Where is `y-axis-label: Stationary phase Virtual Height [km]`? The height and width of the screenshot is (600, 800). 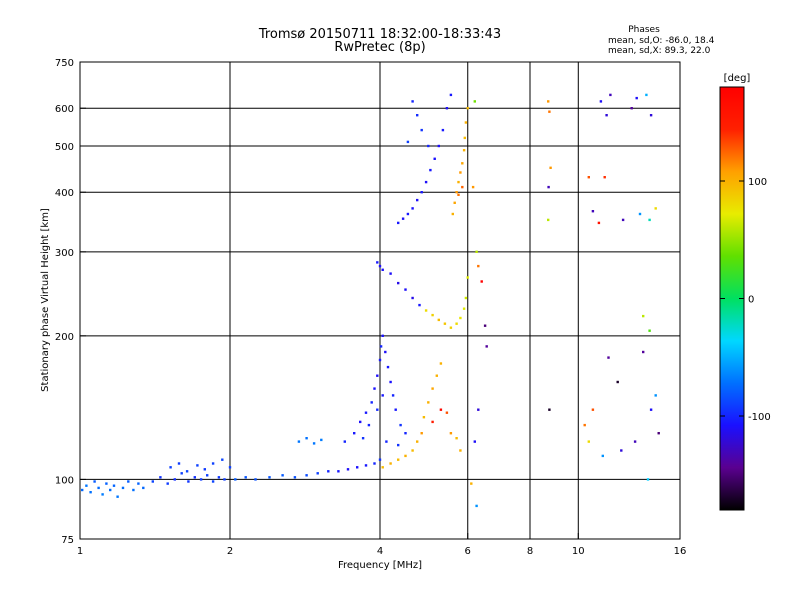 y-axis-label: Stationary phase Virtual Height [km] is located at coordinates (45, 300).